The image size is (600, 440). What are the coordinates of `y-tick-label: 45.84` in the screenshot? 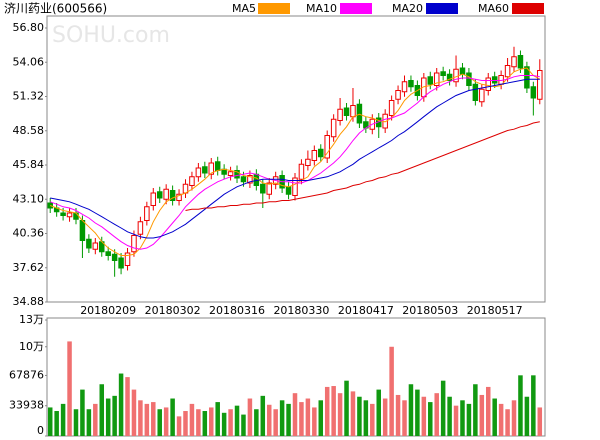 It's located at (29, 164).